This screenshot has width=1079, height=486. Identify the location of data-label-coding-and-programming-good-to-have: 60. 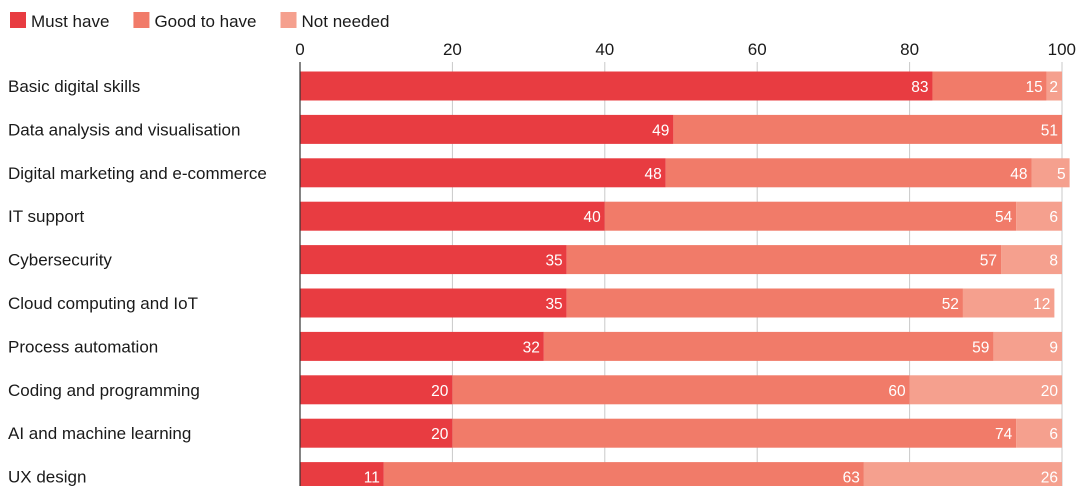
(897, 391).